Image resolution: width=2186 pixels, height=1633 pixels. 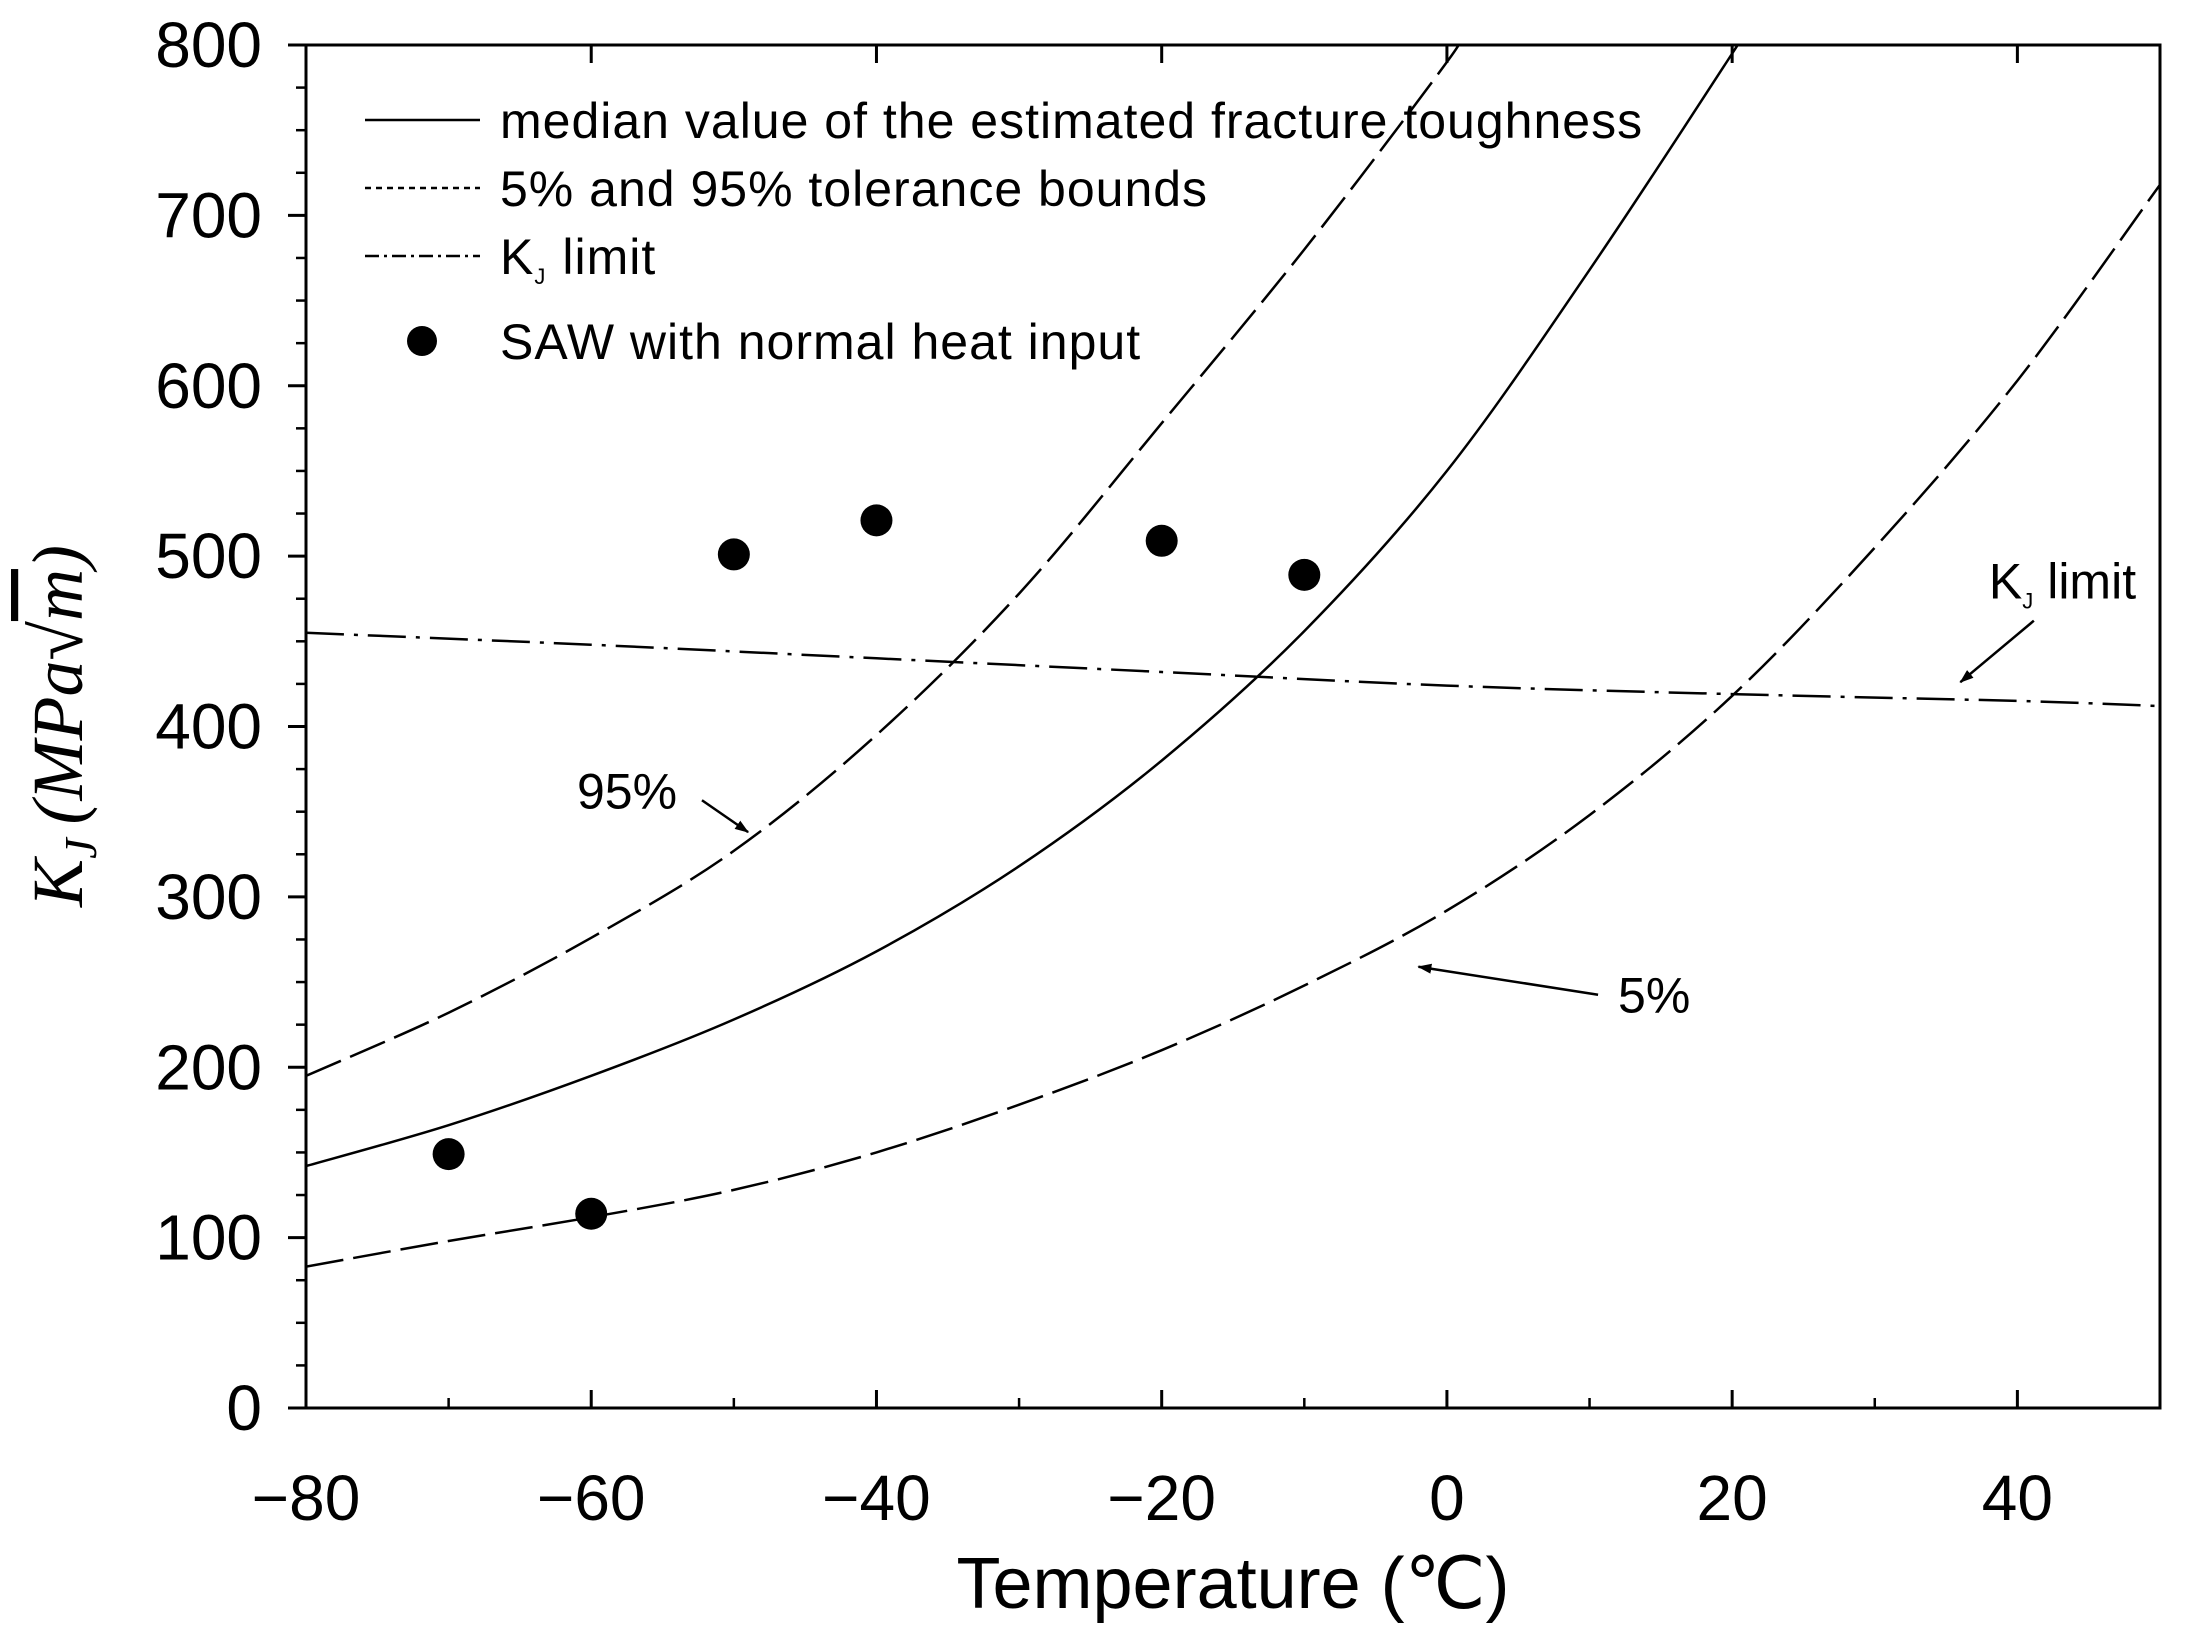 I want to click on x-tick-label: 40, so click(x=2017, y=1498).